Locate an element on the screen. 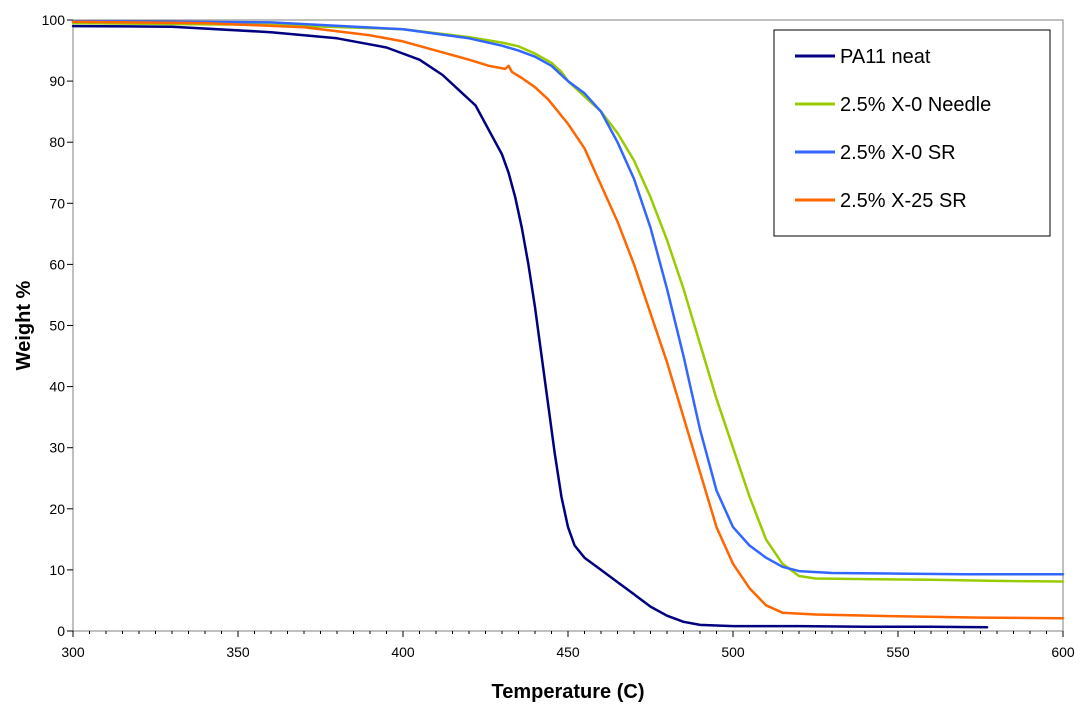 This screenshot has width=1081, height=714. y-axis-title: Weight % is located at coordinates (24, 325).